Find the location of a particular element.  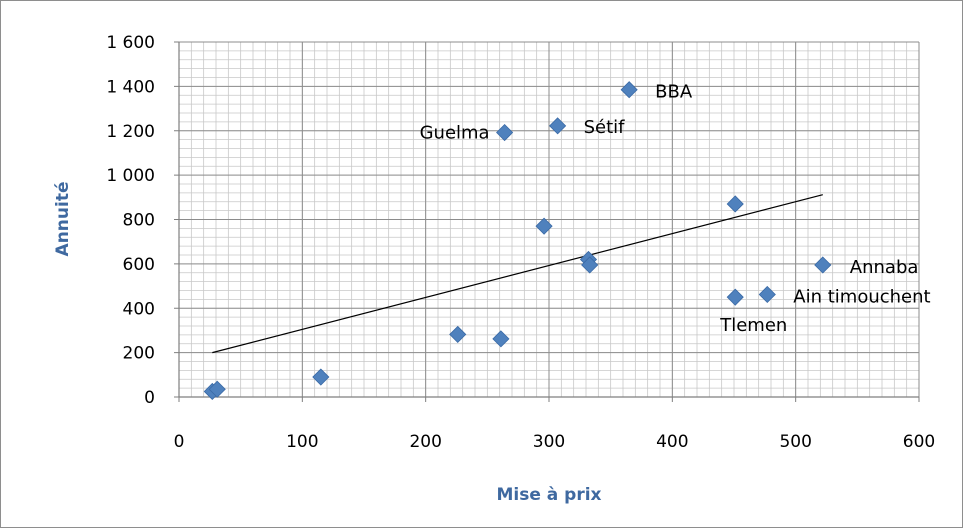

y-tick-label: 0 is located at coordinates (149, 398).